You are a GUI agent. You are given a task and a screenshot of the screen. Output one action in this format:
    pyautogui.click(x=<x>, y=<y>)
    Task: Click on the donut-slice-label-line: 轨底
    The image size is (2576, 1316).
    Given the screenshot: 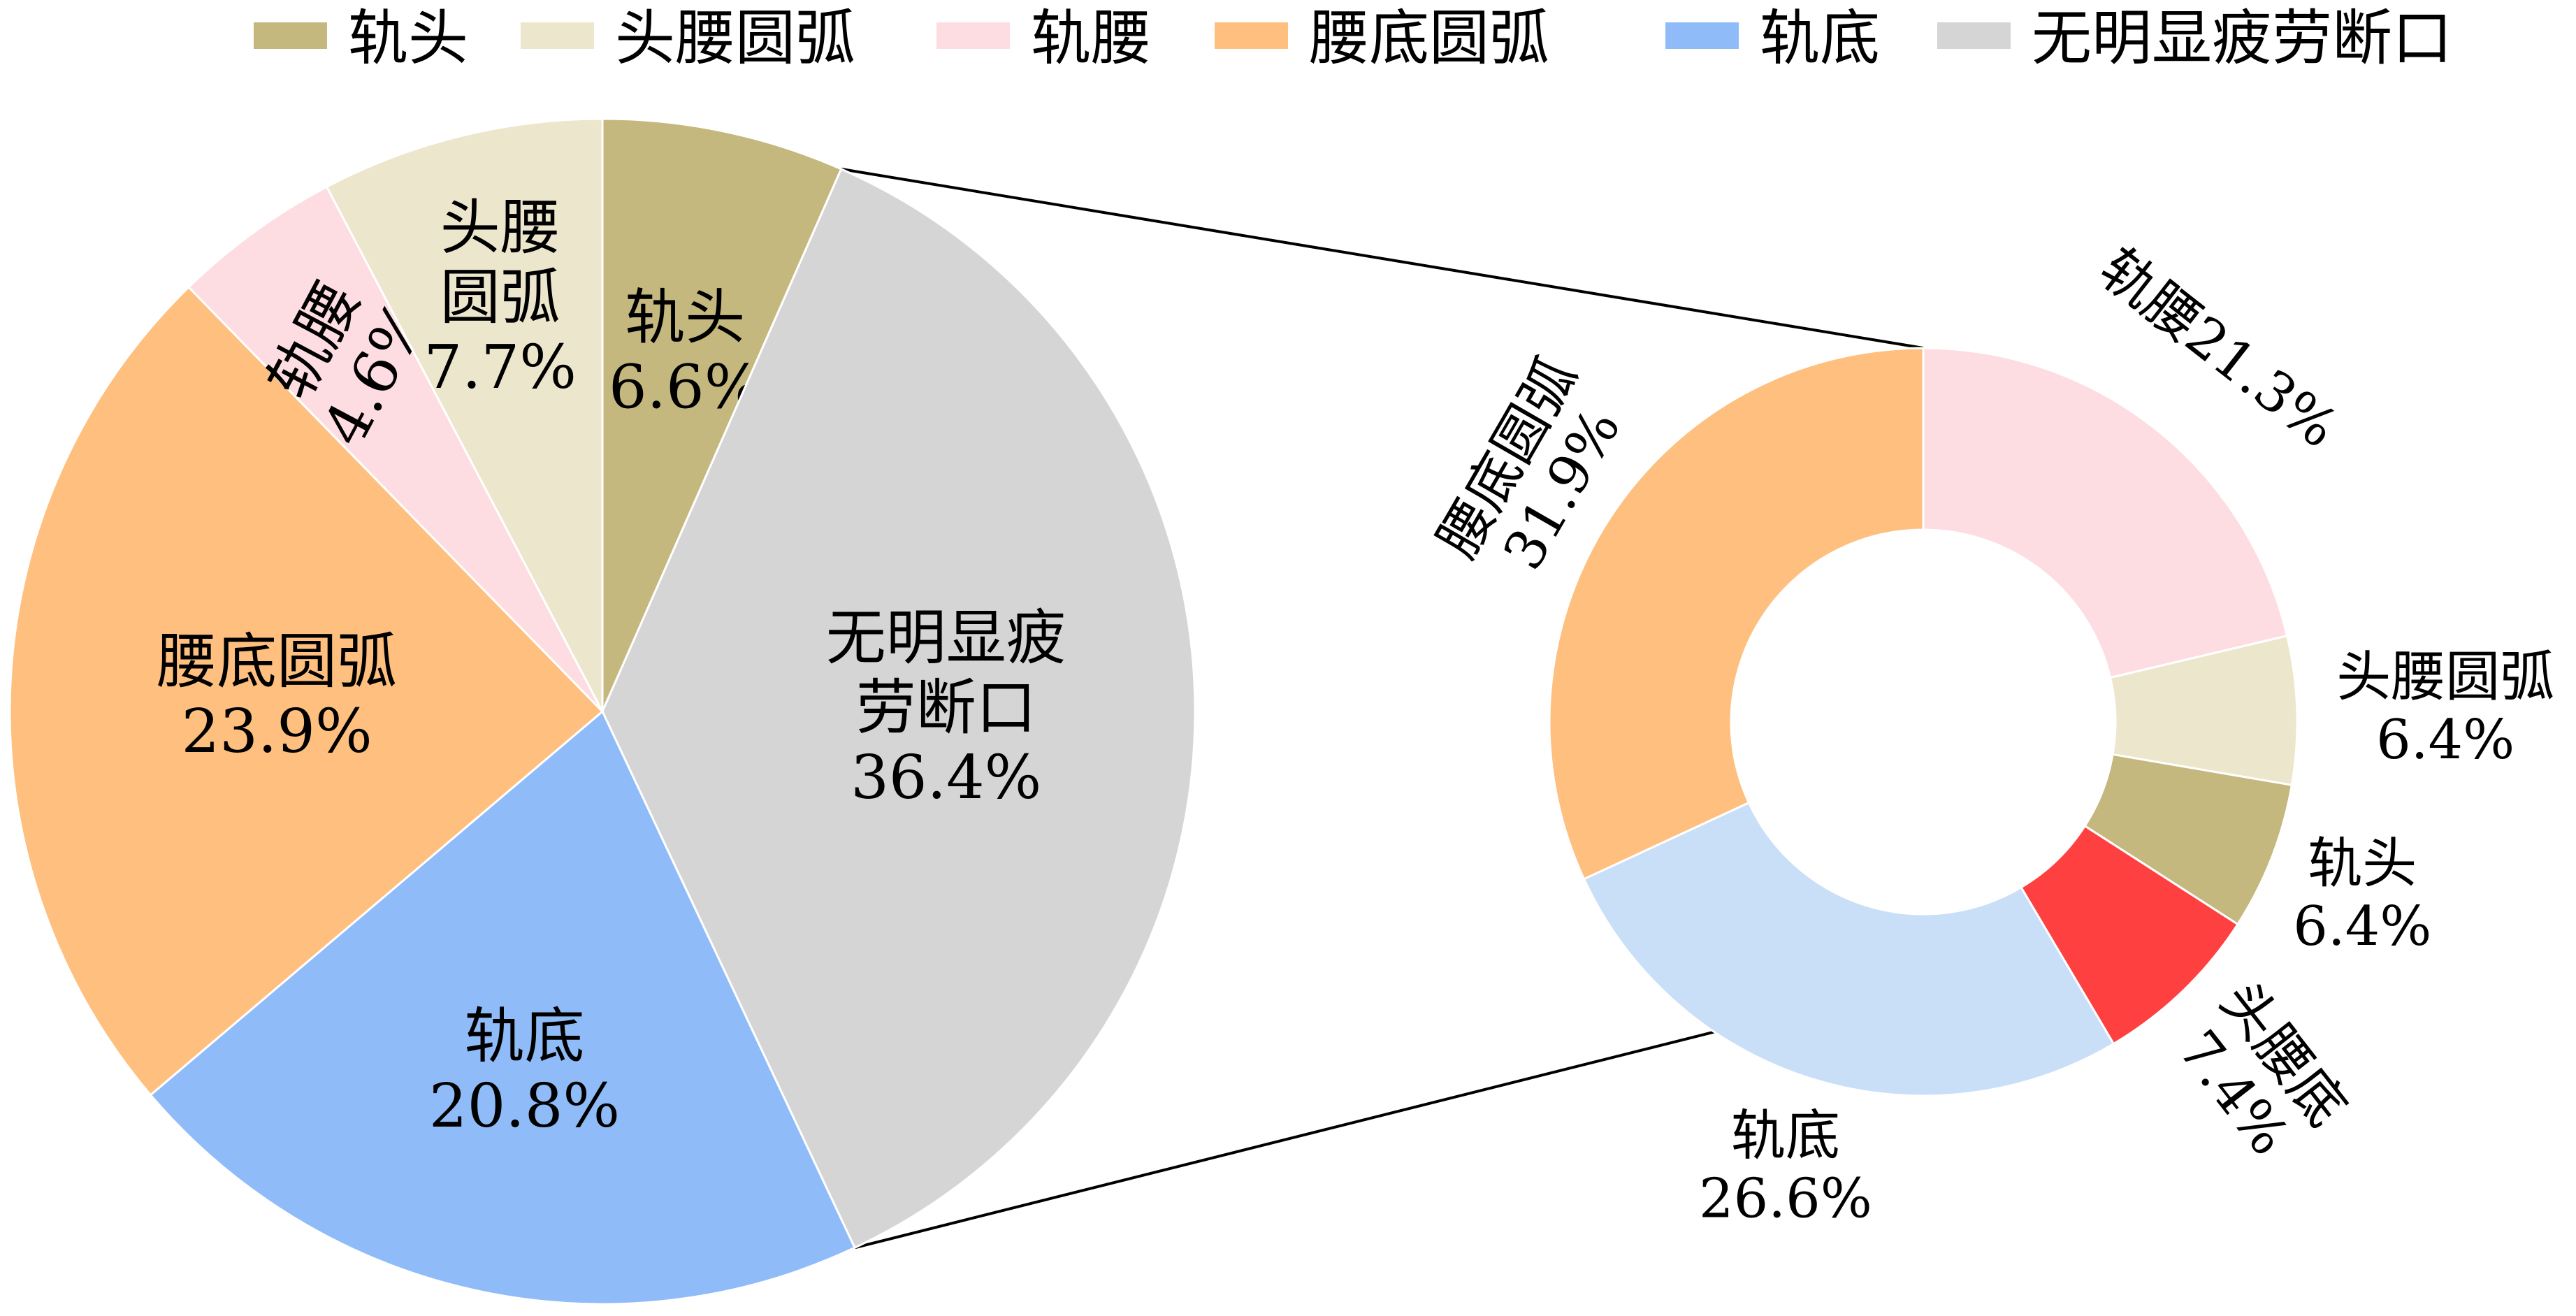 What is the action you would take?
    pyautogui.click(x=1785, y=1136)
    